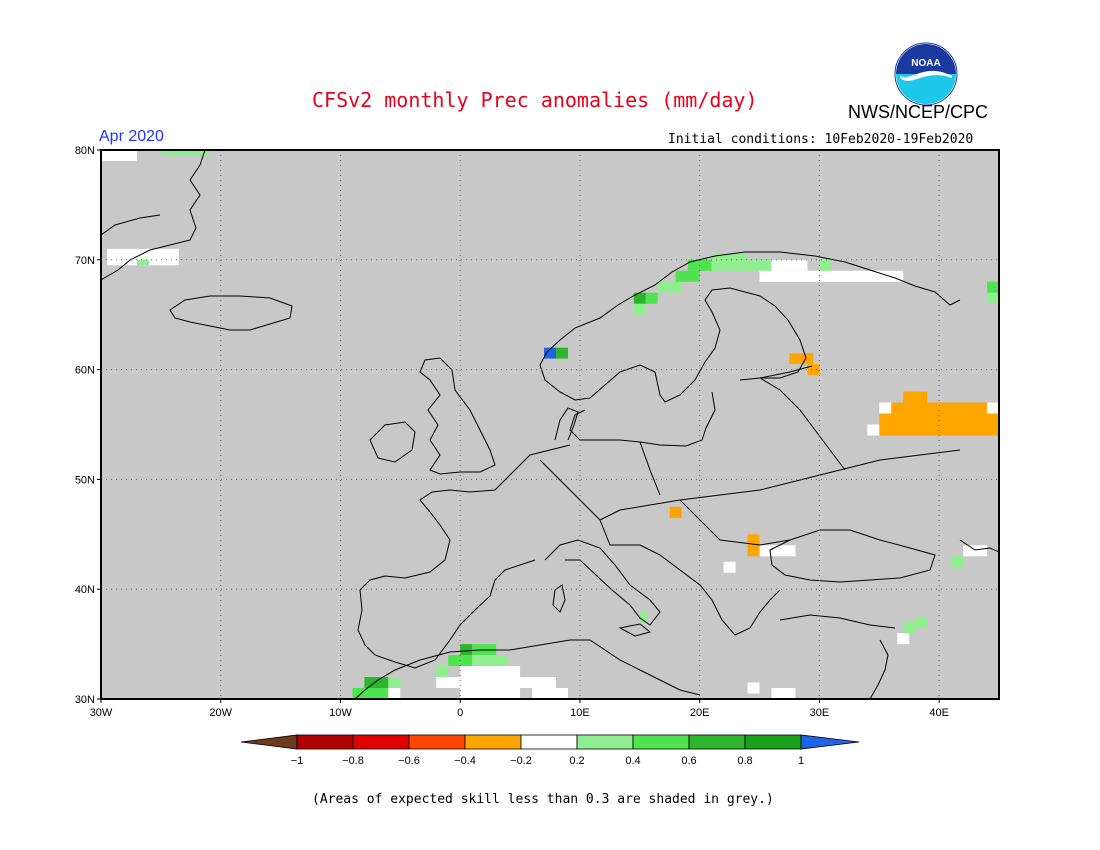 The image size is (1100, 850). I want to click on colorbar-min-arrow, so click(269, 742).